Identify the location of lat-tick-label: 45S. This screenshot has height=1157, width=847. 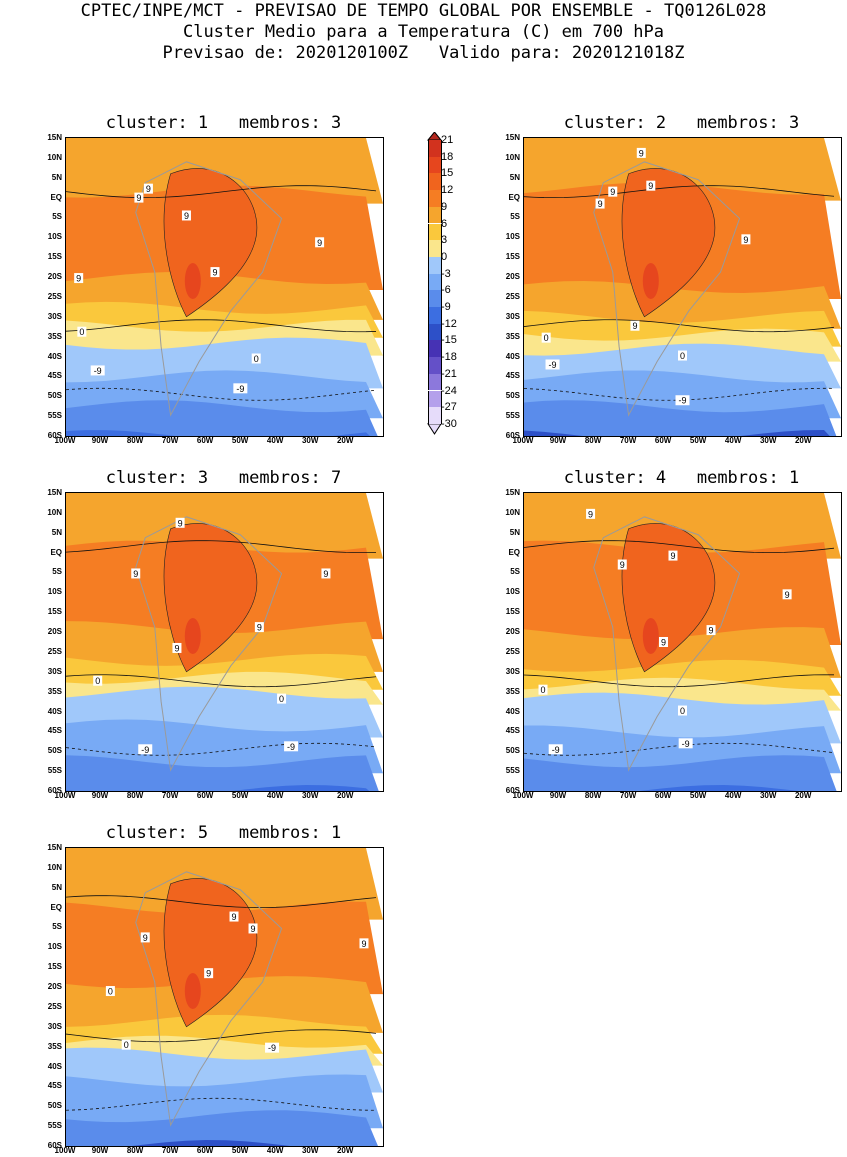
(54, 1086).